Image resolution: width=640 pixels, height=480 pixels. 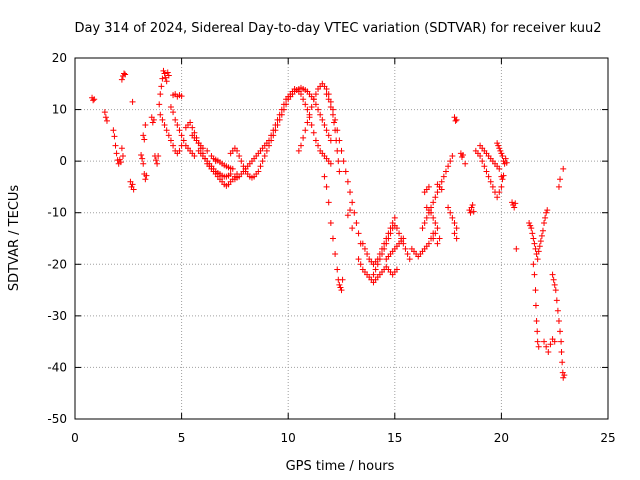 I want to click on y-tick-label: 0, so click(x=63, y=161).